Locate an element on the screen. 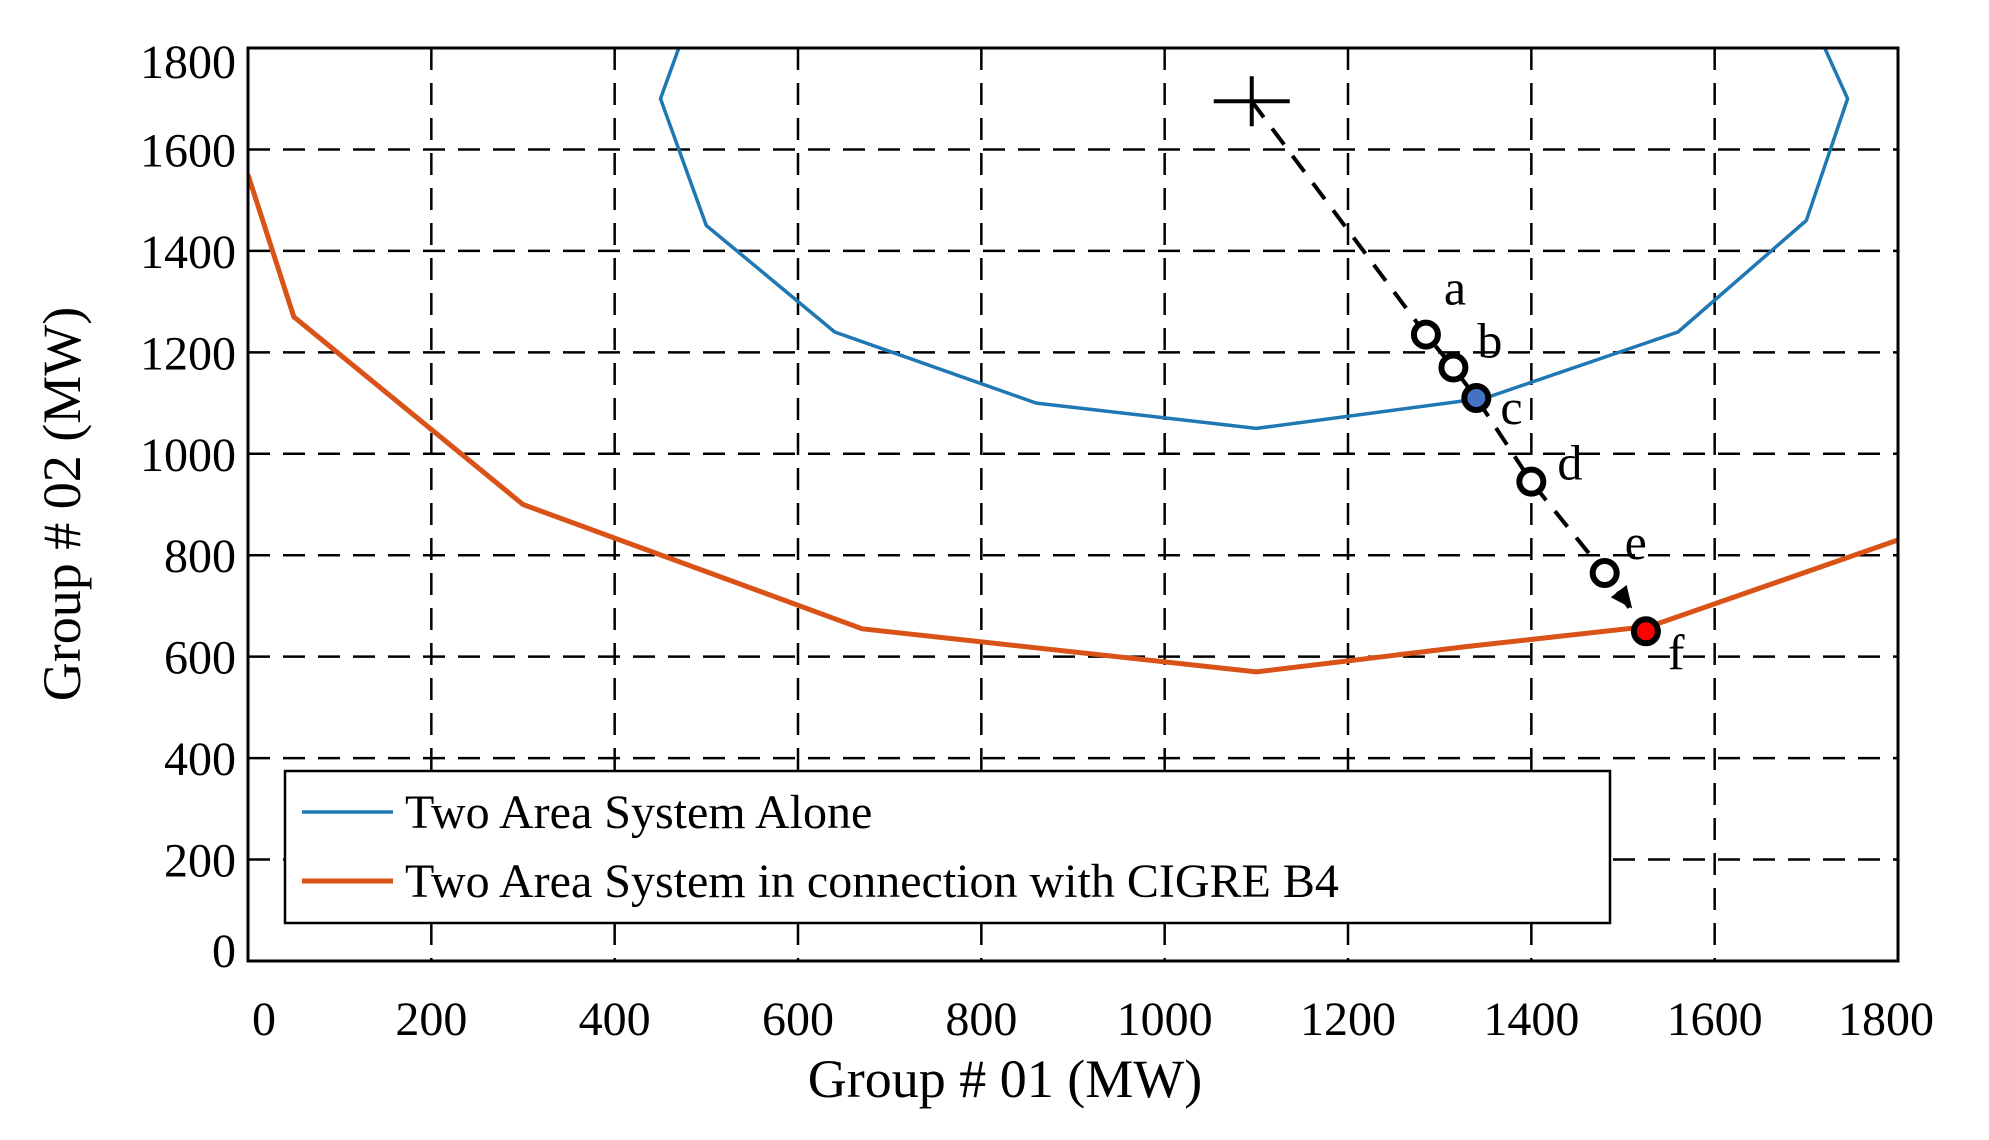 This screenshot has width=1989, height=1140. y-tick-label-8: 1600 is located at coordinates (188, 150).